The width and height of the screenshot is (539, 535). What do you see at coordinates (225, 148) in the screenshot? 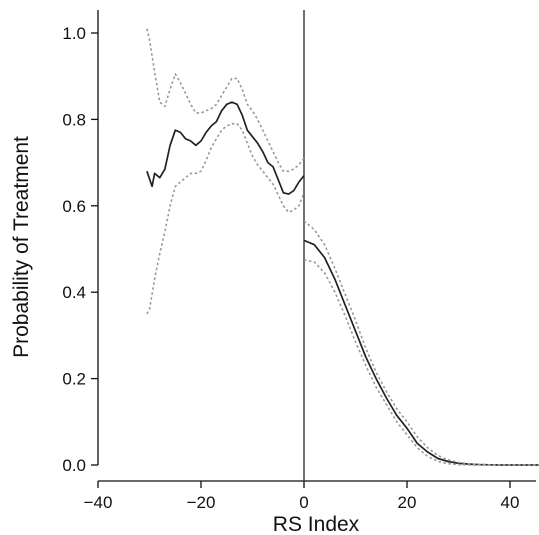
I see `estimate-left-line` at bounding box center [225, 148].